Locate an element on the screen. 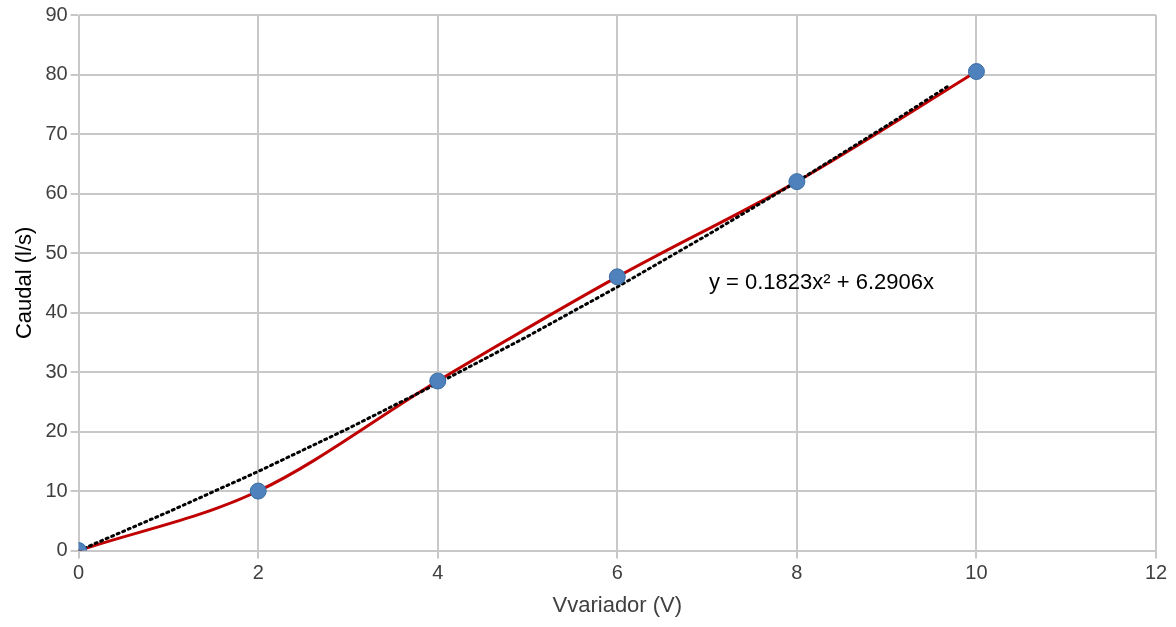  y-tick-label: 10 is located at coordinates (56, 489).